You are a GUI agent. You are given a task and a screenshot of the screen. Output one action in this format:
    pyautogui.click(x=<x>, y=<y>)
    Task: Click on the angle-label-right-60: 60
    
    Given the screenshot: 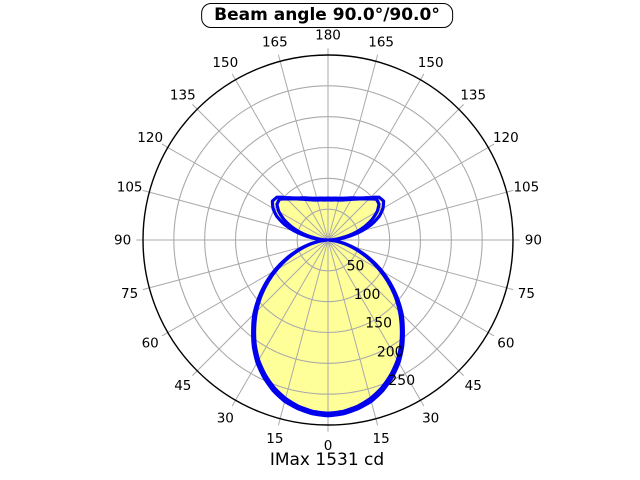 What is the action you would take?
    pyautogui.click(x=505, y=343)
    